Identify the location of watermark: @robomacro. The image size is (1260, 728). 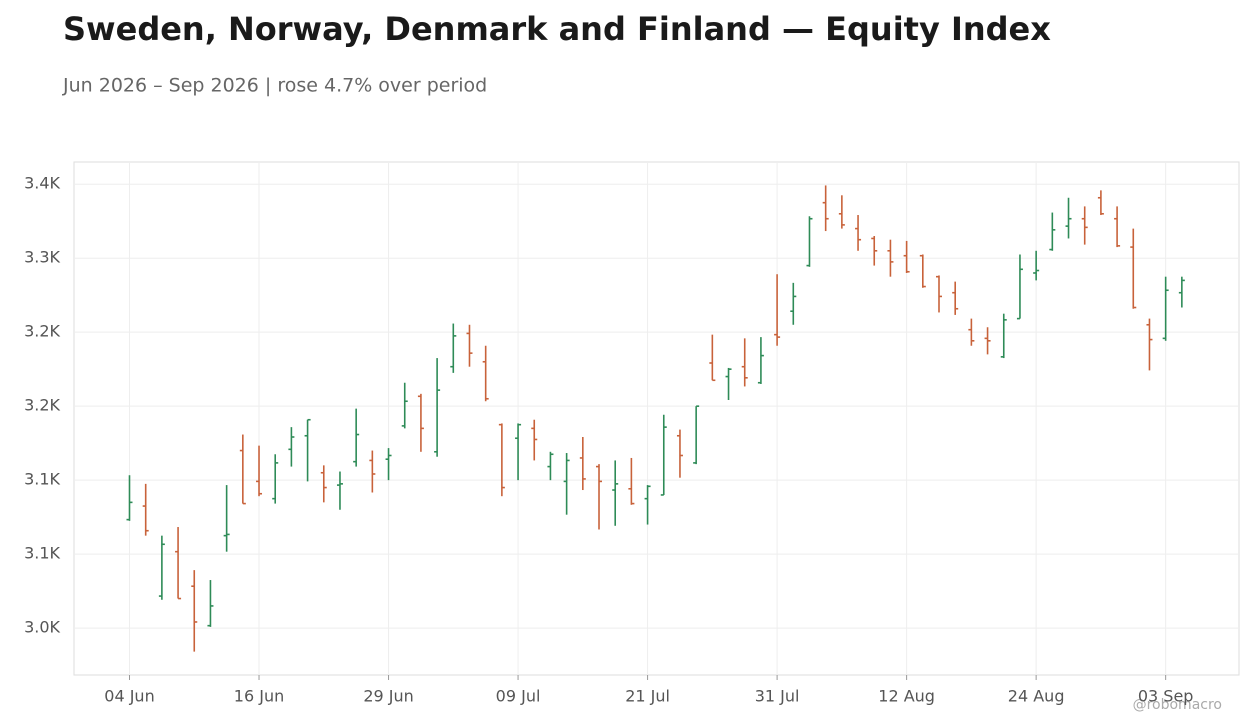
(1177, 705).